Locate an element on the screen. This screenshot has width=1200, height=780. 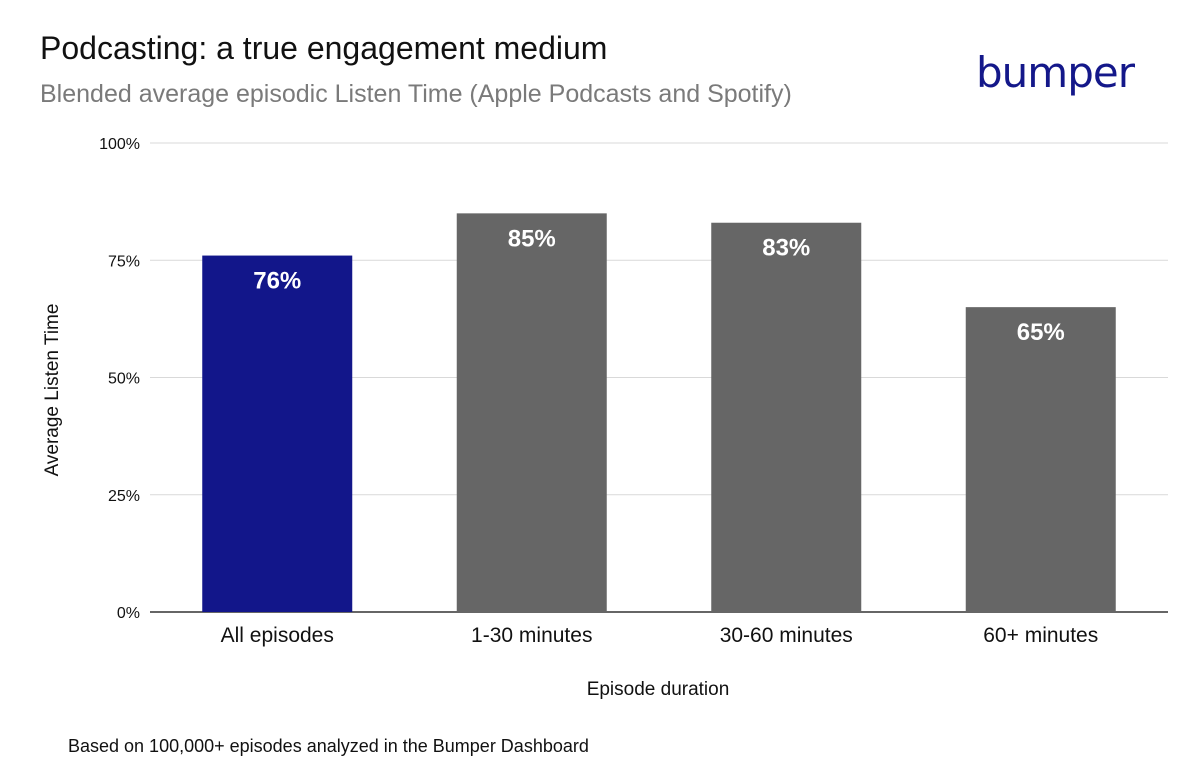
y-tick-label: 100% is located at coordinates (119, 144).